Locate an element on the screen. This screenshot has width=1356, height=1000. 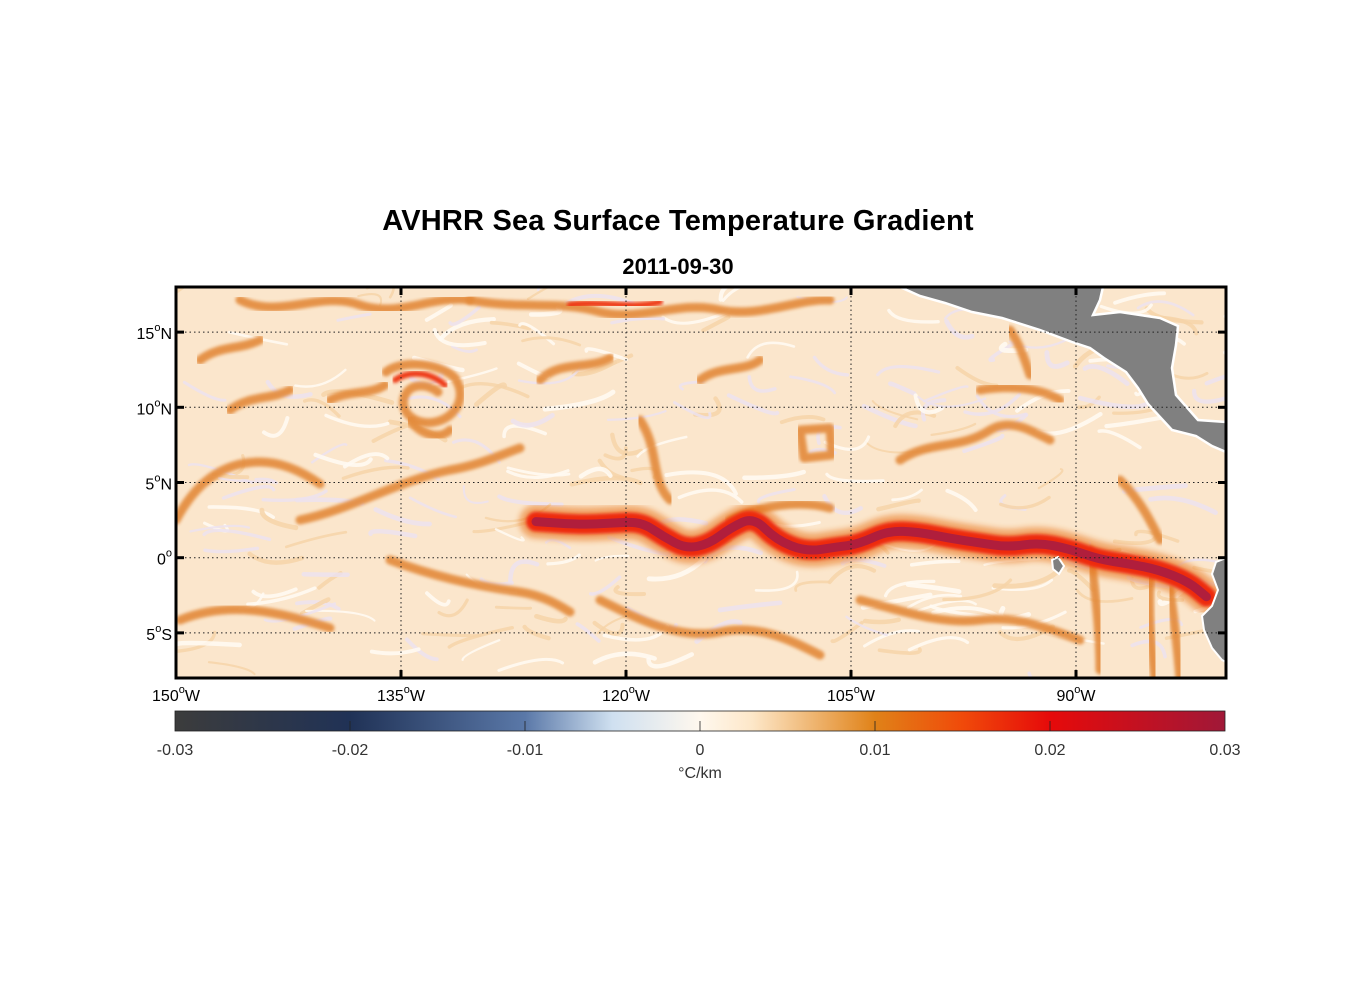
colorbar: -0.03 -0.02 -0.01 0 0.01 0.02 0.03 °C/km is located at coordinates (699, 746).